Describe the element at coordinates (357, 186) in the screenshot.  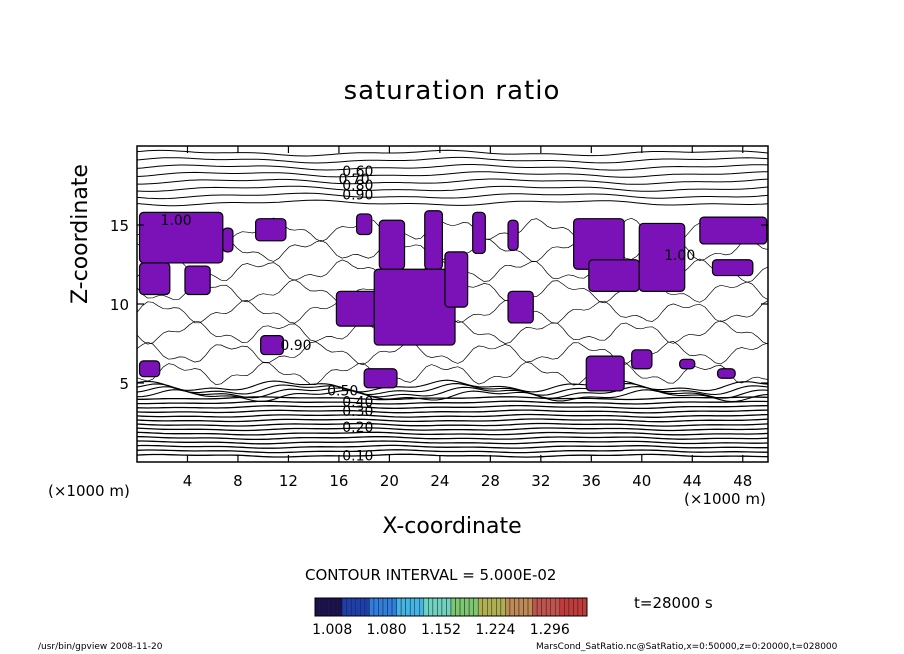
I see `contour-label: 0.80` at that location.